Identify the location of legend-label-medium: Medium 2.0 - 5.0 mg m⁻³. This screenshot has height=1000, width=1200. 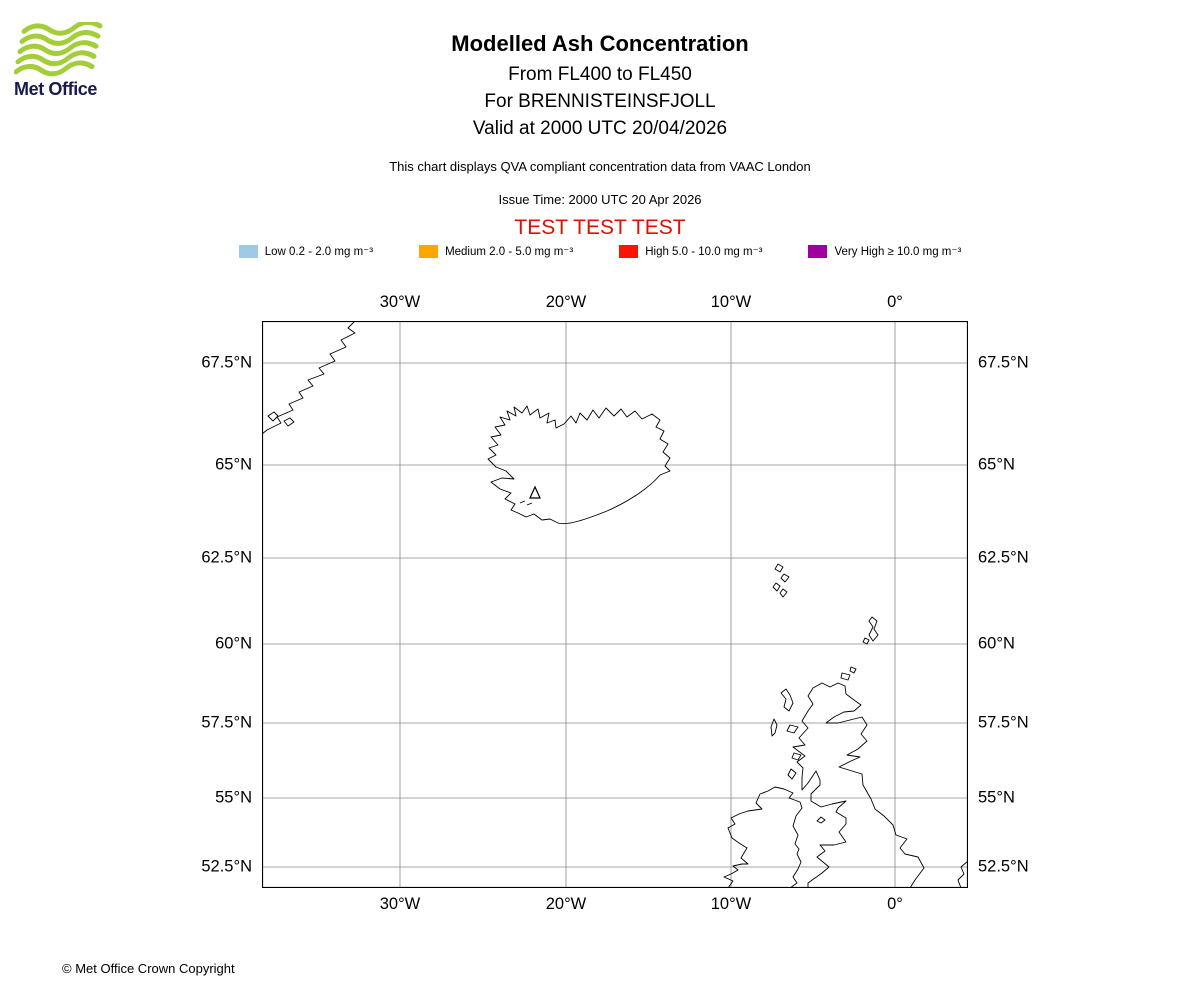
(509, 252).